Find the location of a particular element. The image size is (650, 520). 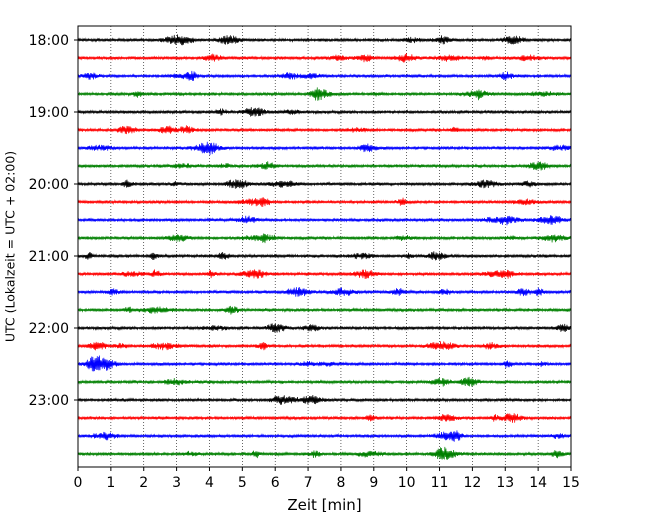

x-tick-label: 4 is located at coordinates (209, 483).